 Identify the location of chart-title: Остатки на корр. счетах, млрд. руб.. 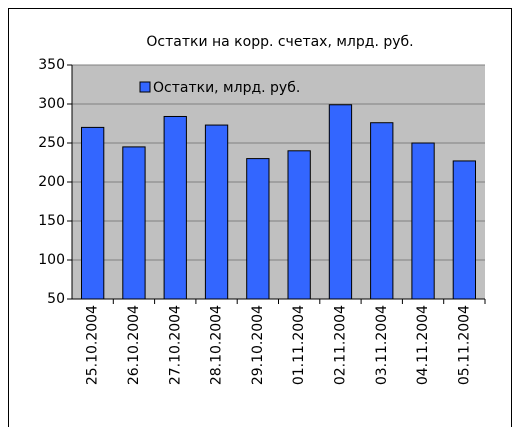
(279, 42).